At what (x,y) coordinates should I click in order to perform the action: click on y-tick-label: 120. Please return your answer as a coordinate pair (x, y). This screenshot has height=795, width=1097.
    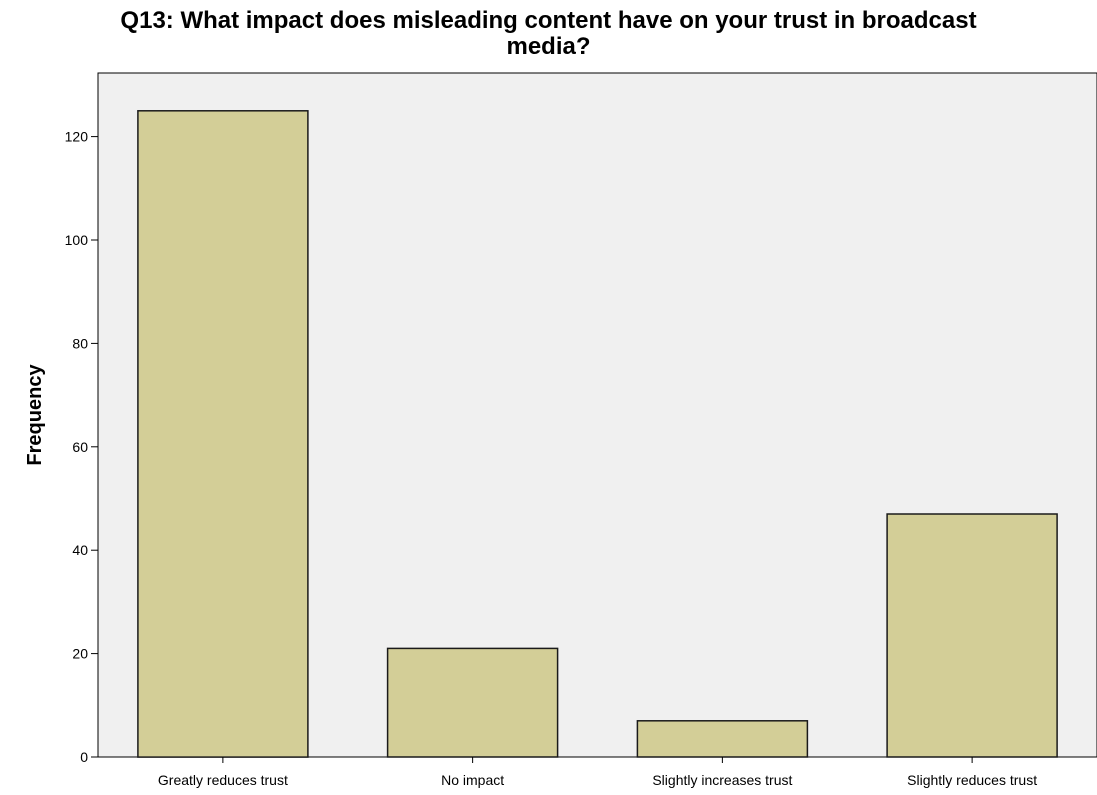
    Looking at the image, I should click on (77, 137).